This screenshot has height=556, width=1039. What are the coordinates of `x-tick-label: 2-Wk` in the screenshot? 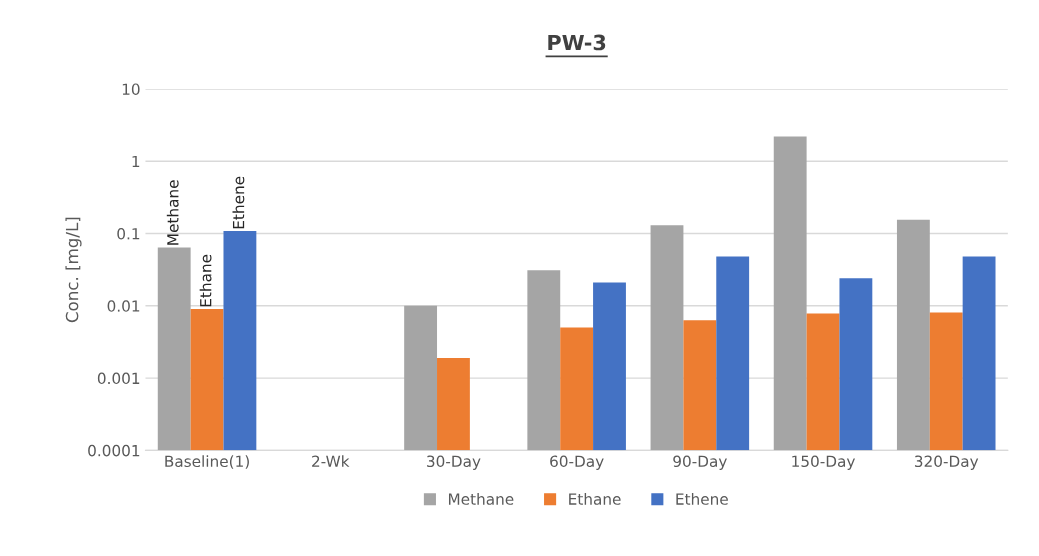 It's located at (331, 461).